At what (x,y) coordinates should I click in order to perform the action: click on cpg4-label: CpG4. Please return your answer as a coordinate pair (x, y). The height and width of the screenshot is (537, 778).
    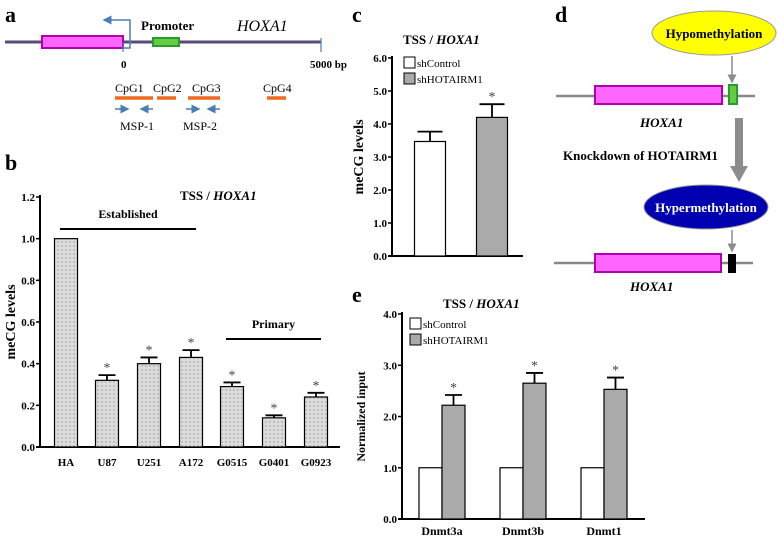
    Looking at the image, I should click on (277, 88).